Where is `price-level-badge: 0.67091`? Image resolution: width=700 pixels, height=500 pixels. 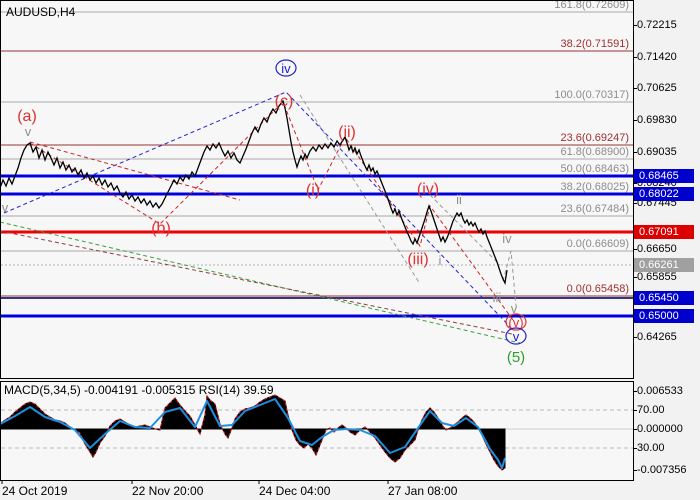
price-level-badge: 0.67091 is located at coordinates (664, 232).